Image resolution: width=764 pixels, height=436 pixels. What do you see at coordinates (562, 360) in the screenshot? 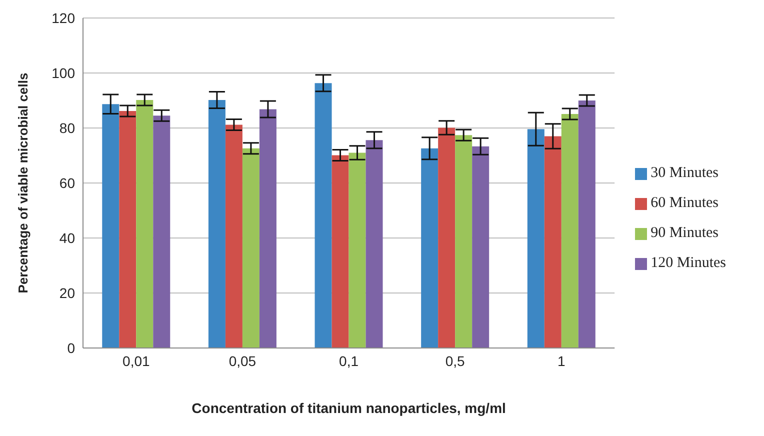
I see `x-tick-label: 1` at bounding box center [562, 360].